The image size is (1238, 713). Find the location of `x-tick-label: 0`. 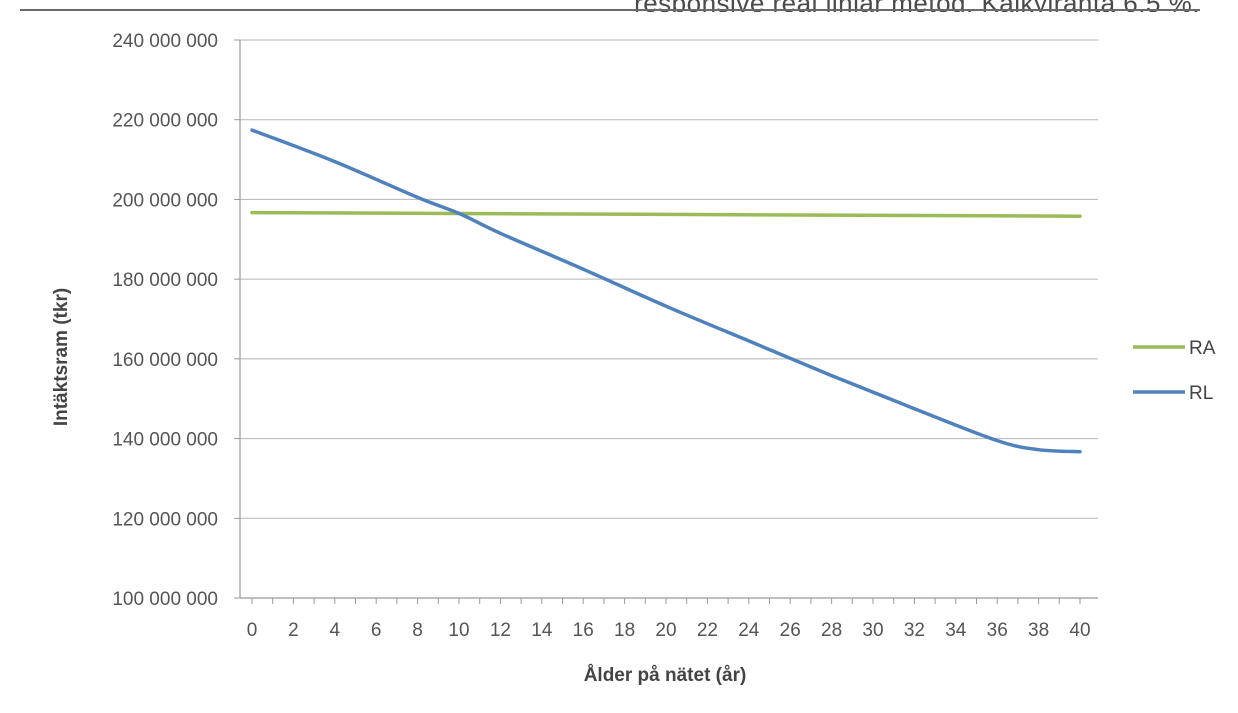

x-tick-label: 0 is located at coordinates (252, 630).